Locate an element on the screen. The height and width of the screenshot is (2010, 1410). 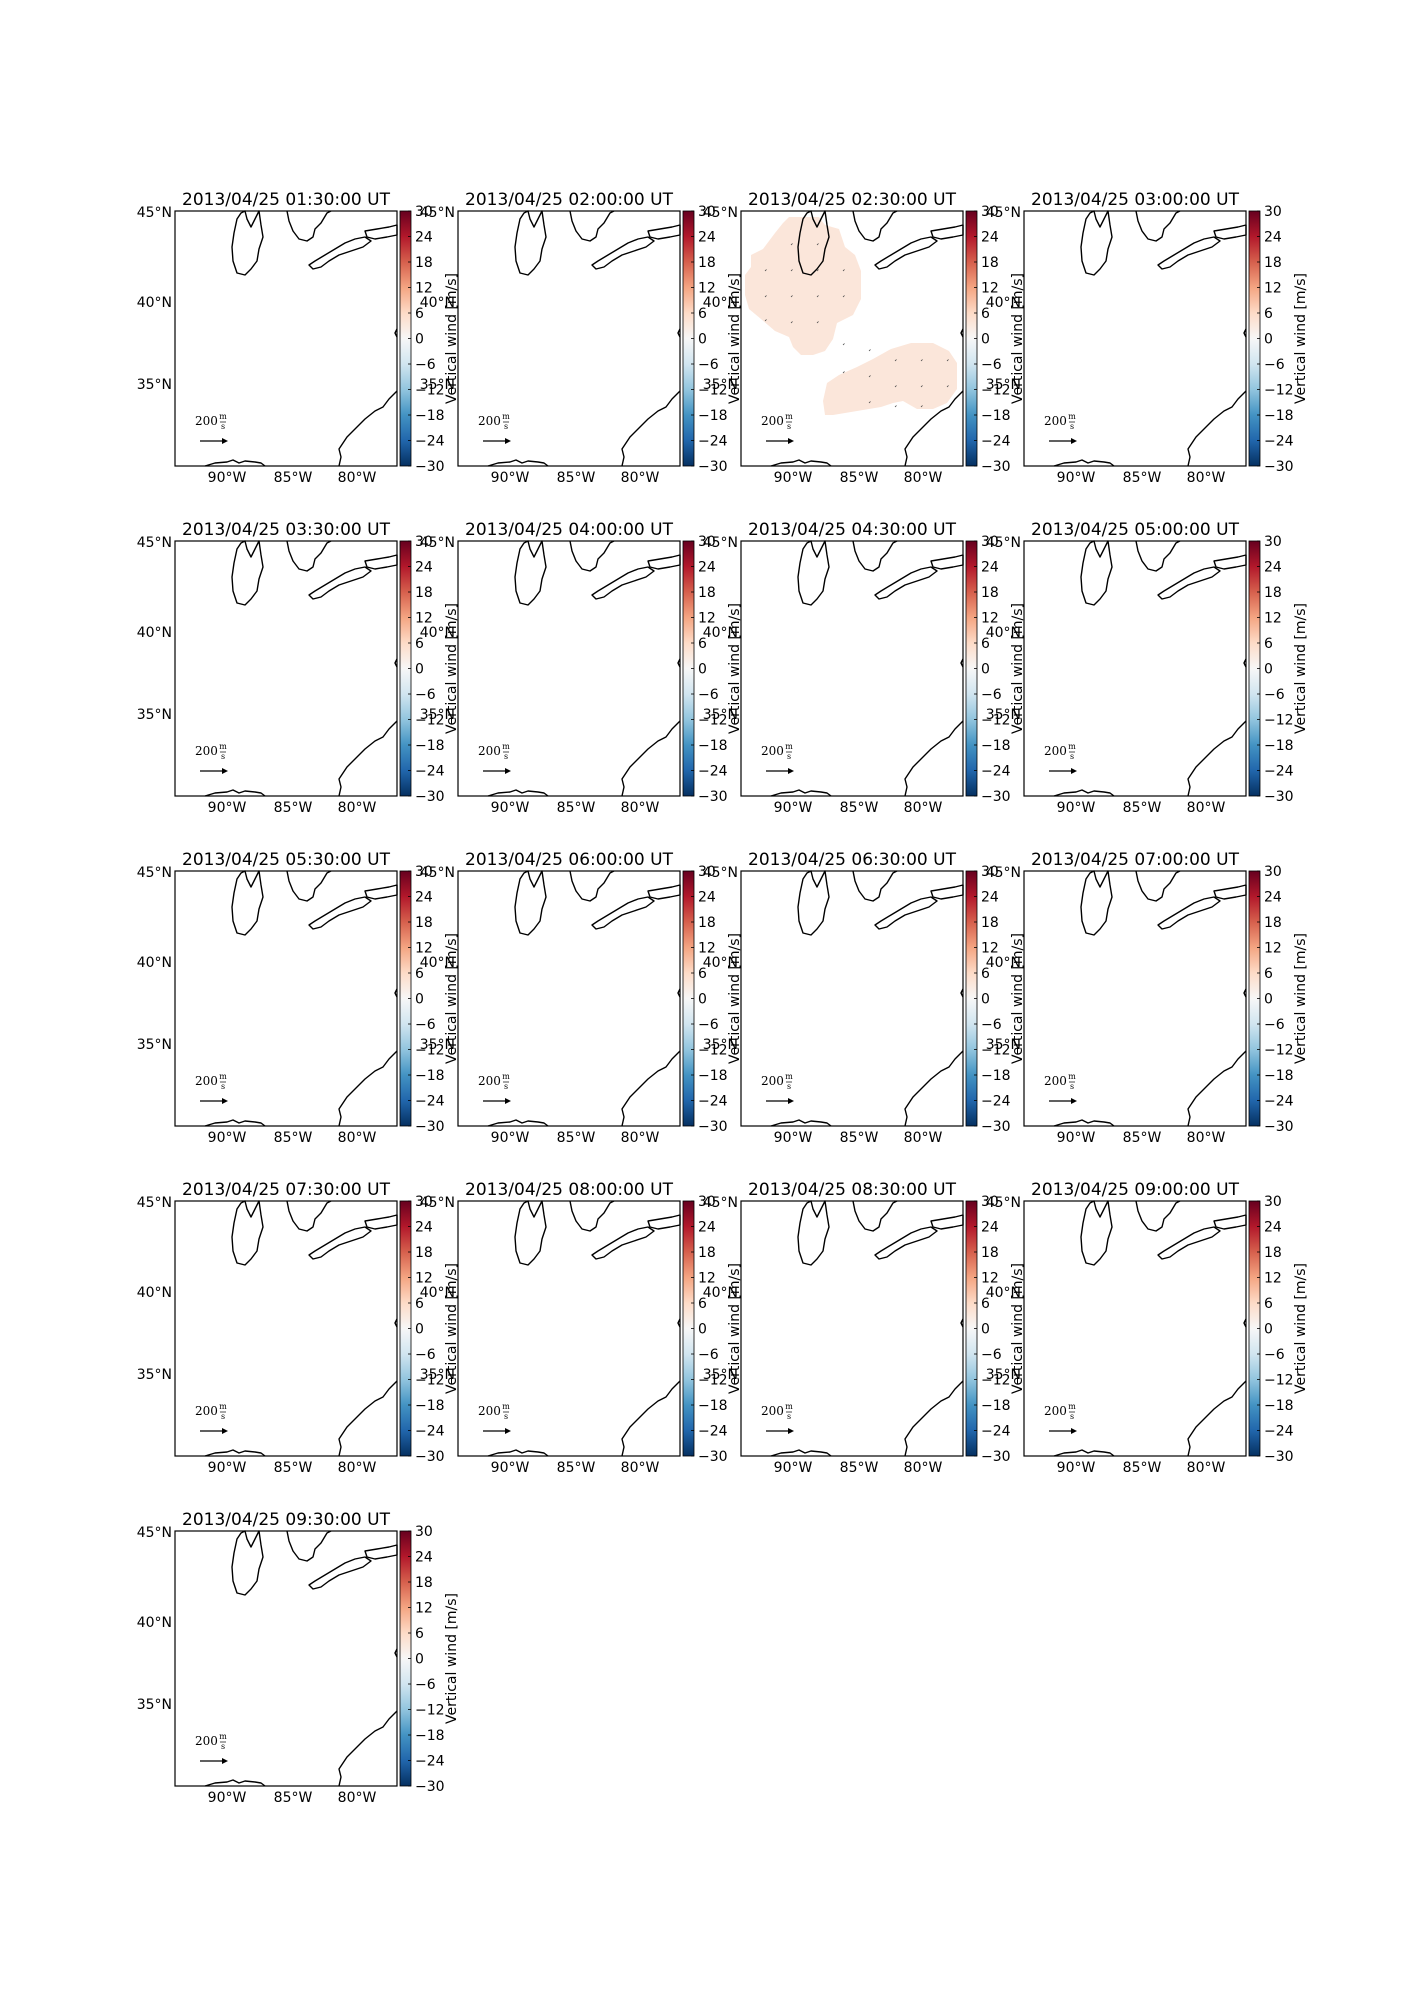
panel-title: 2013/04/25 02:30:00 UT is located at coordinates (852, 200).